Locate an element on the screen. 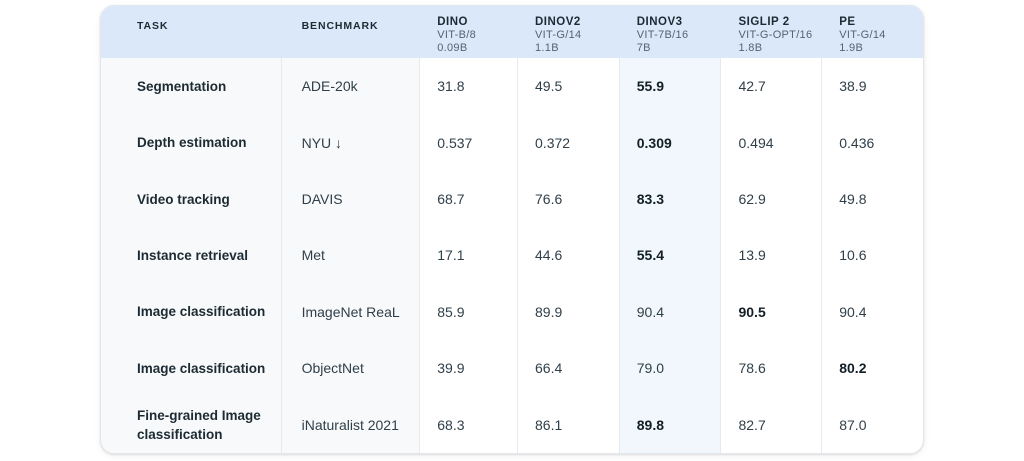 The height and width of the screenshot is (461, 1024). column-header-pe: PE VIT-G/14 1.9B is located at coordinates (872, 32).